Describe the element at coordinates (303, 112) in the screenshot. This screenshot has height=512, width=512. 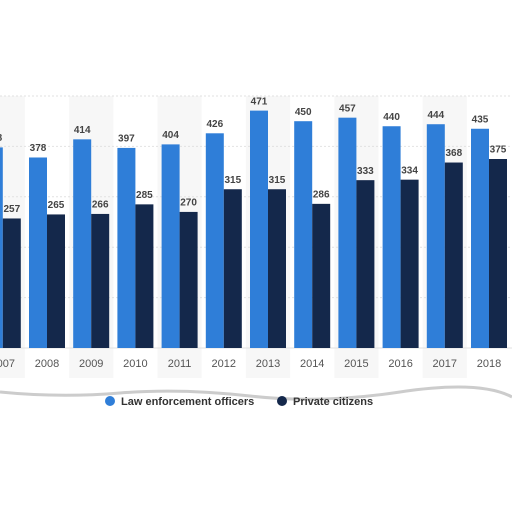
I see `value-label: 450` at that location.